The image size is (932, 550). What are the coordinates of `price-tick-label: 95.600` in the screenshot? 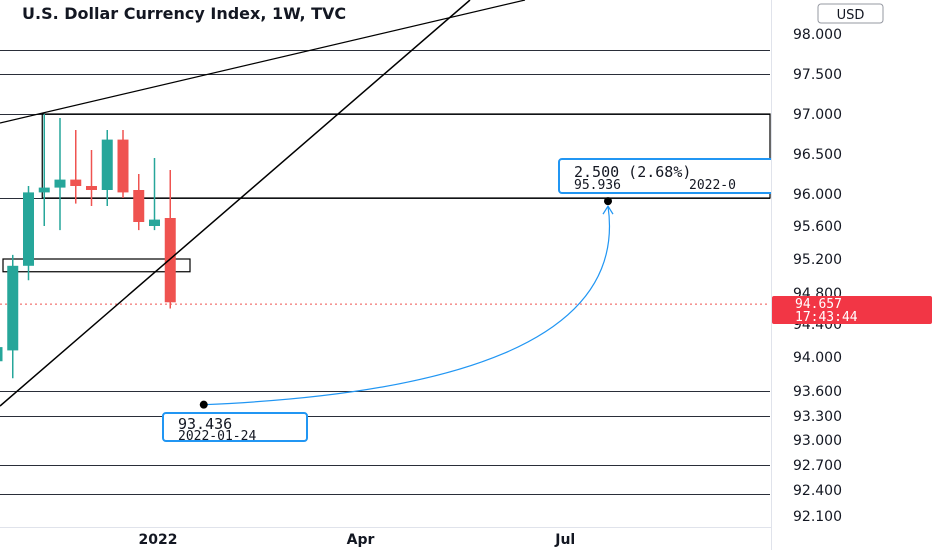 It's located at (817, 227).